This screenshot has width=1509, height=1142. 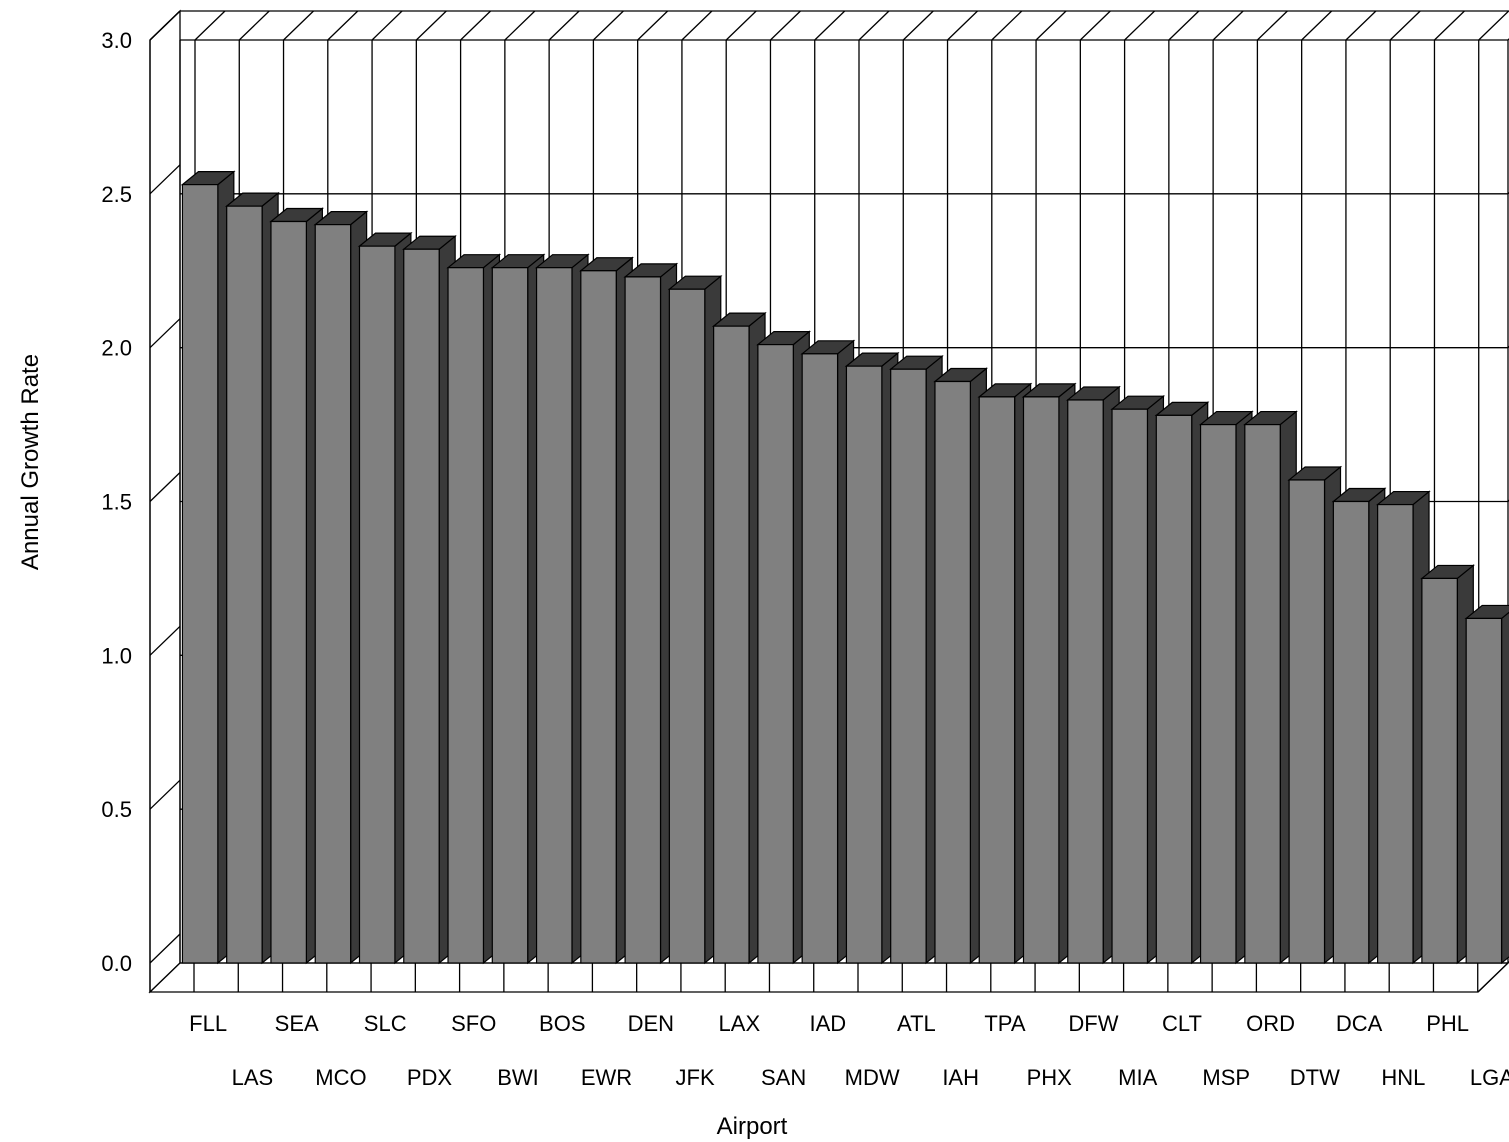 I want to click on x-tick-label: DEN, so click(x=651, y=1023).